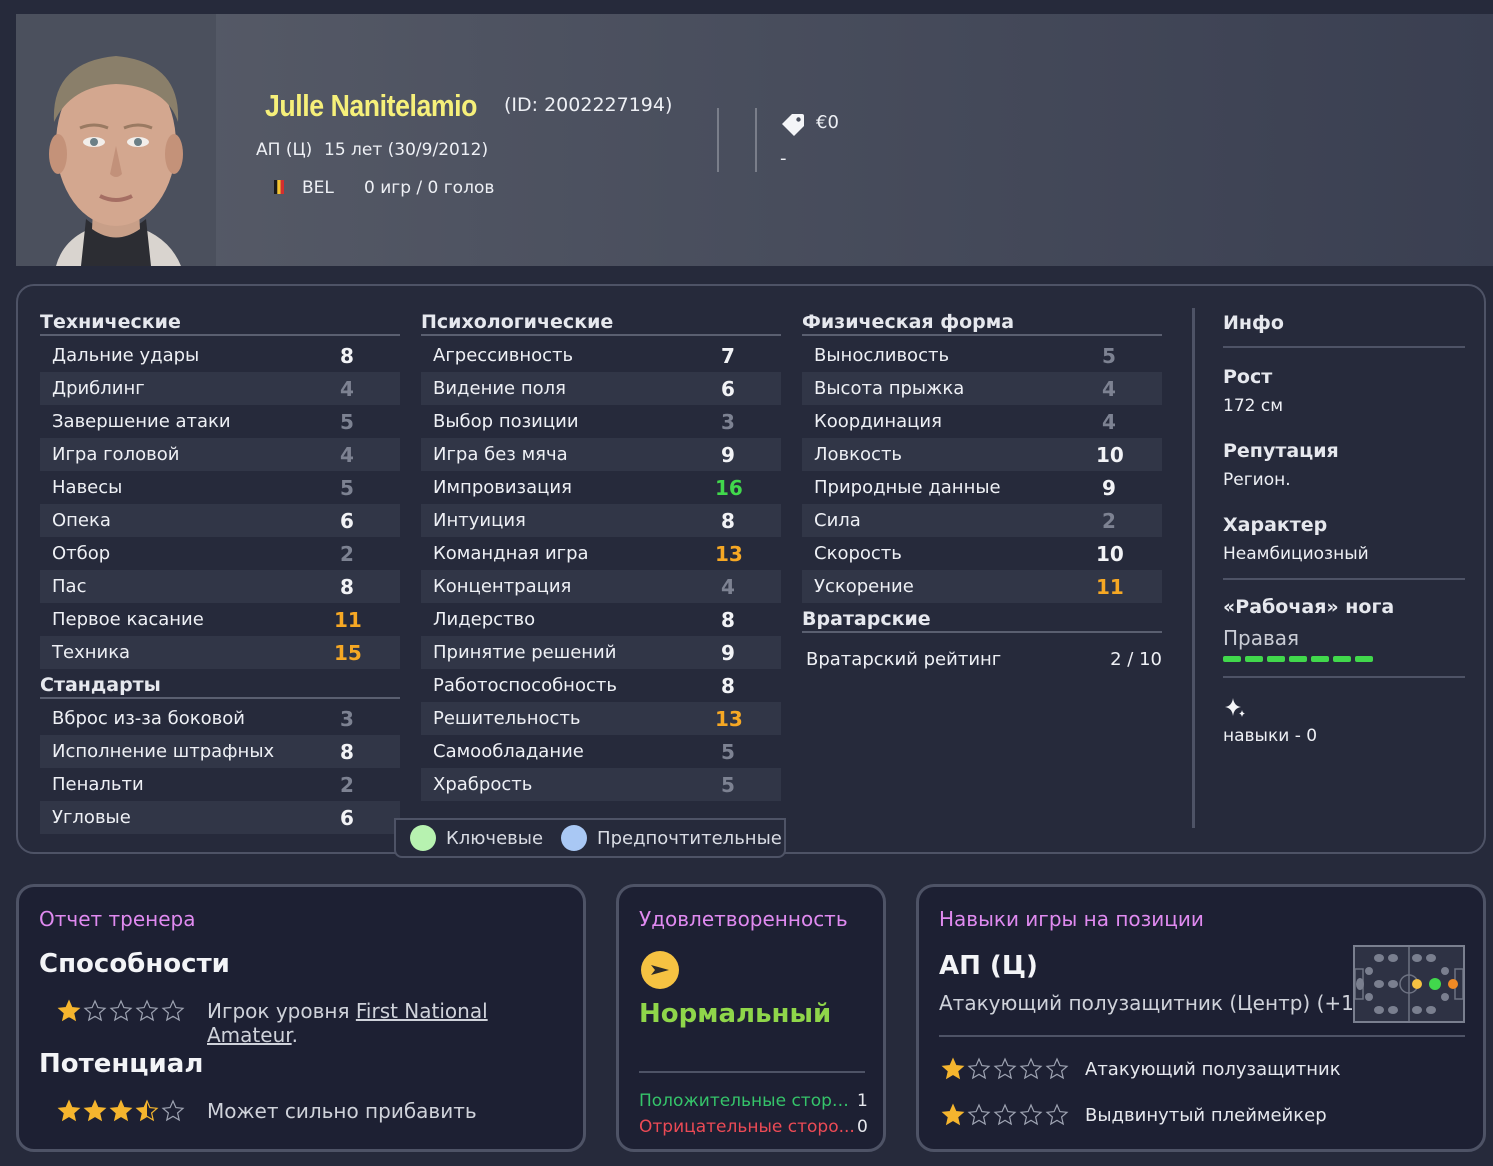  What do you see at coordinates (982, 553) in the screenshot?
I see `attribute-row: Скорость 10` at bounding box center [982, 553].